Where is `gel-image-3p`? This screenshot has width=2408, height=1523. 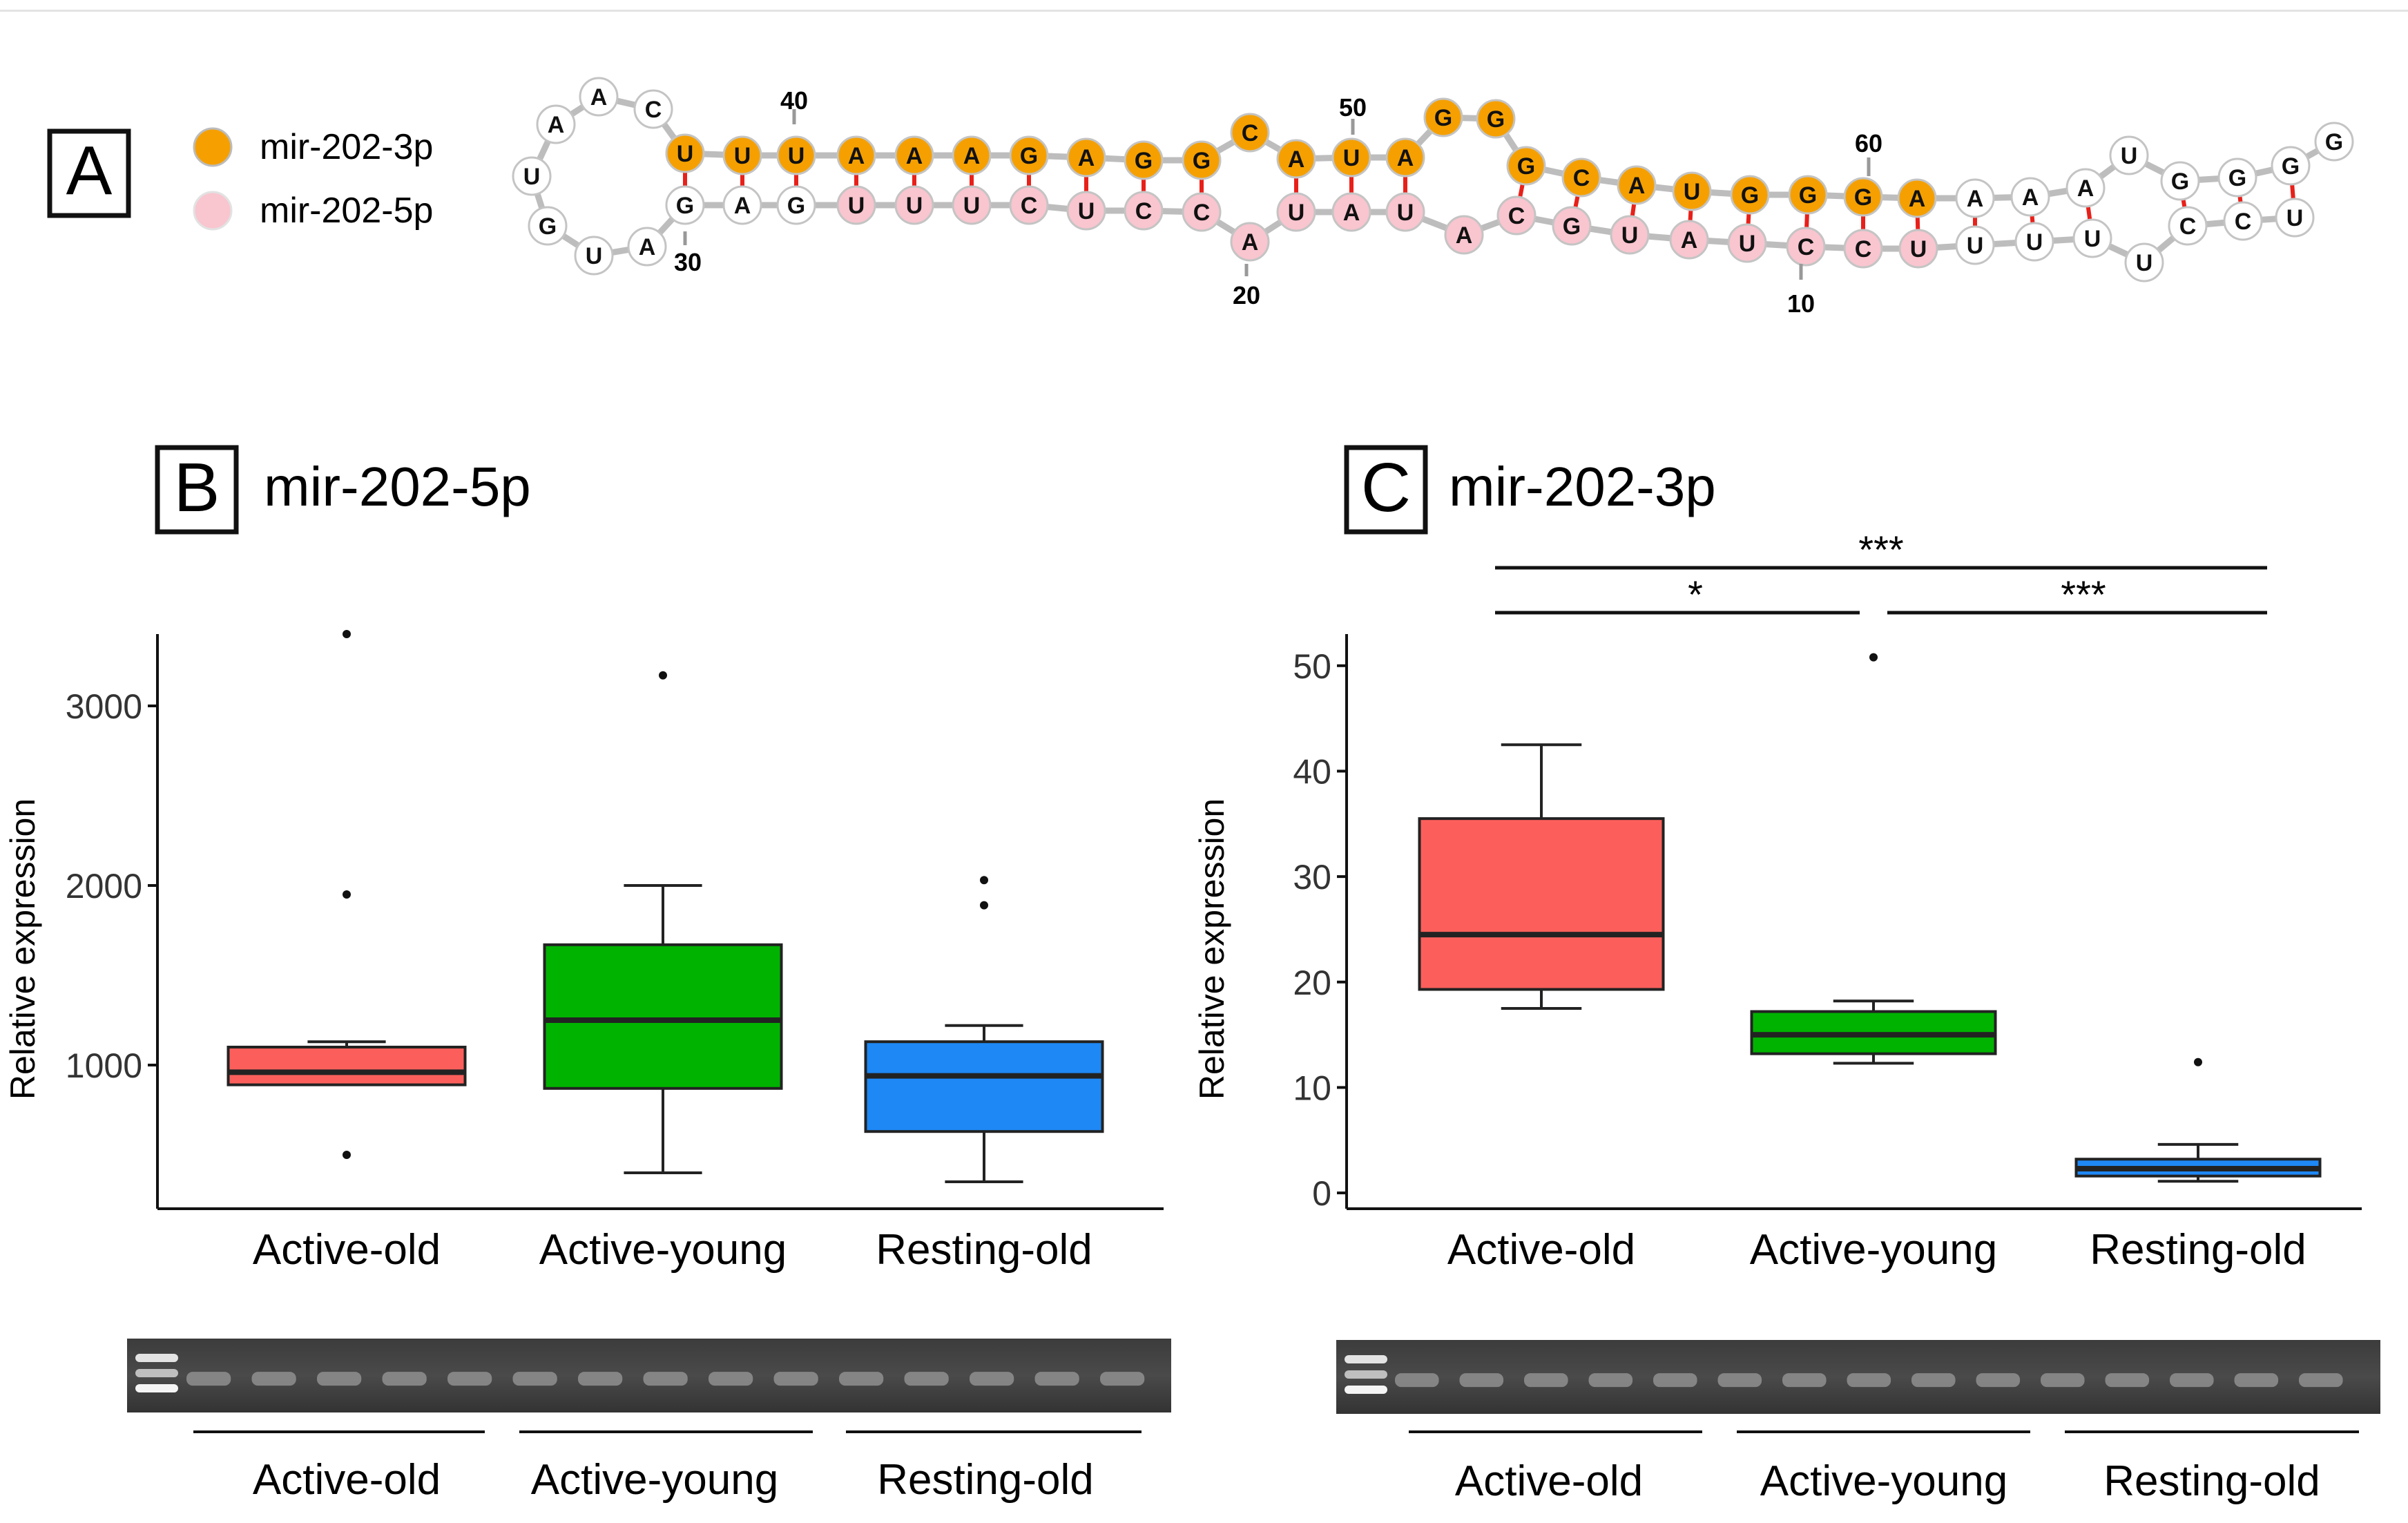
gel-image-3p is located at coordinates (1858, 1377).